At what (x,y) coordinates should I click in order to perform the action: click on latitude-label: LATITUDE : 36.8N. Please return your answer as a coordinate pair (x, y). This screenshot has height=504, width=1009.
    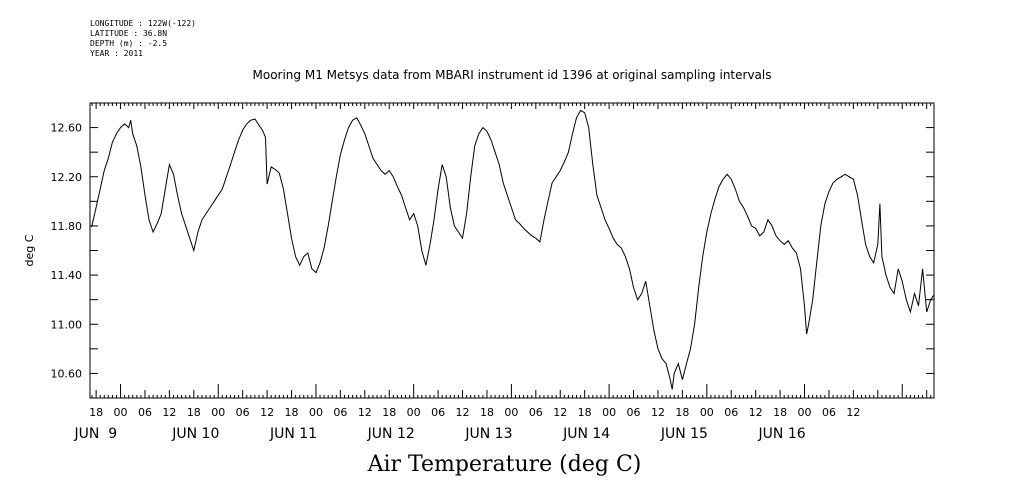
    Looking at the image, I should click on (129, 33).